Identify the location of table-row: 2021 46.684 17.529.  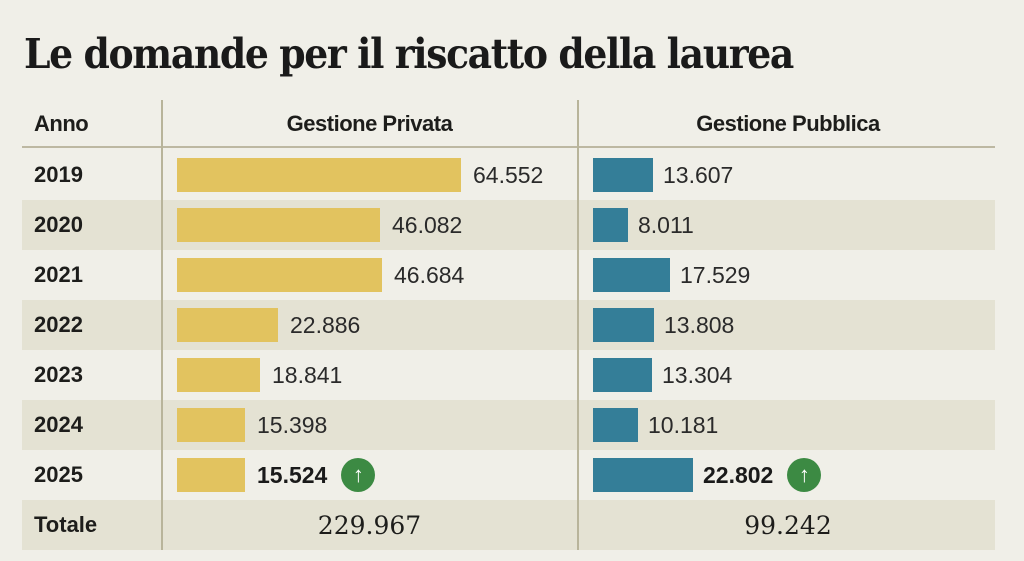
(508, 275).